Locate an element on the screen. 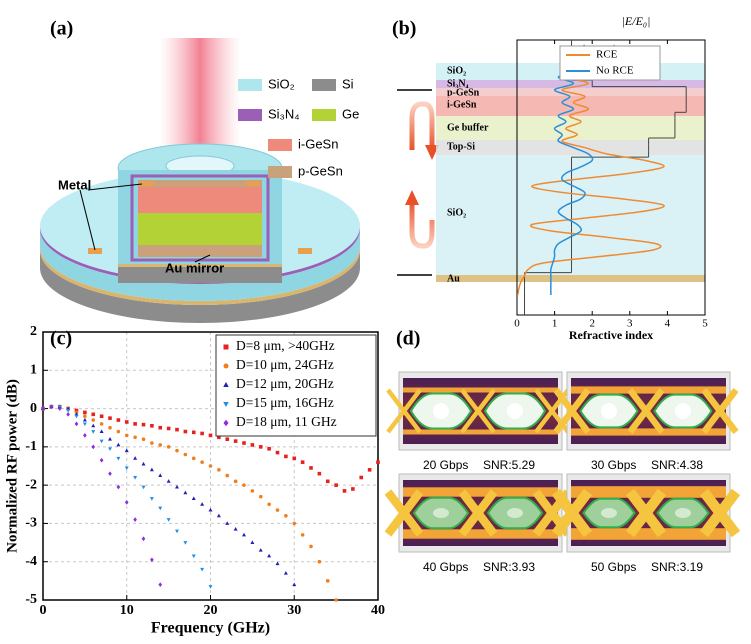 This screenshot has width=751, height=644. legend-box is located at coordinates (296, 385).